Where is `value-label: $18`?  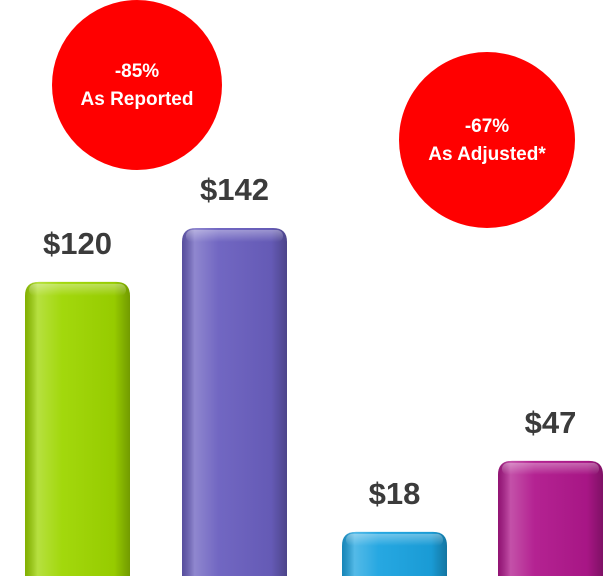 value-label: $18 is located at coordinates (395, 493).